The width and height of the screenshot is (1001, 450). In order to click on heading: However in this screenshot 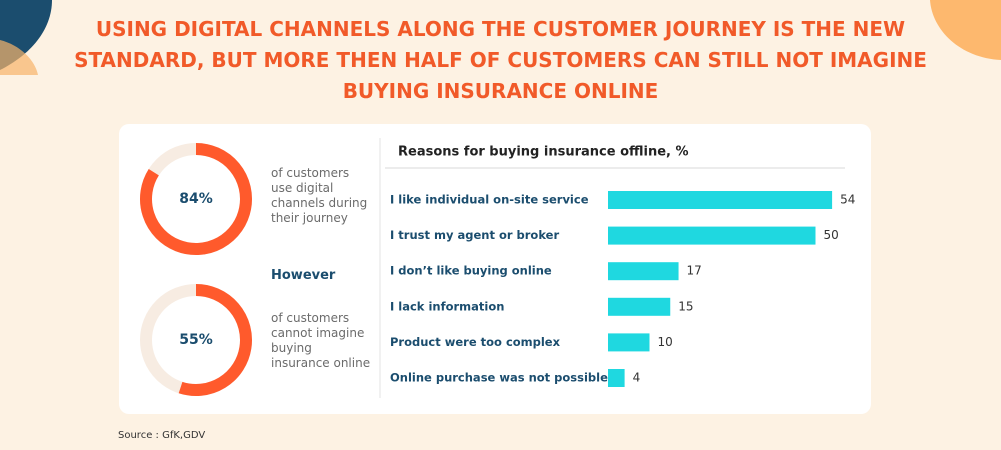, I will do `click(303, 275)`.